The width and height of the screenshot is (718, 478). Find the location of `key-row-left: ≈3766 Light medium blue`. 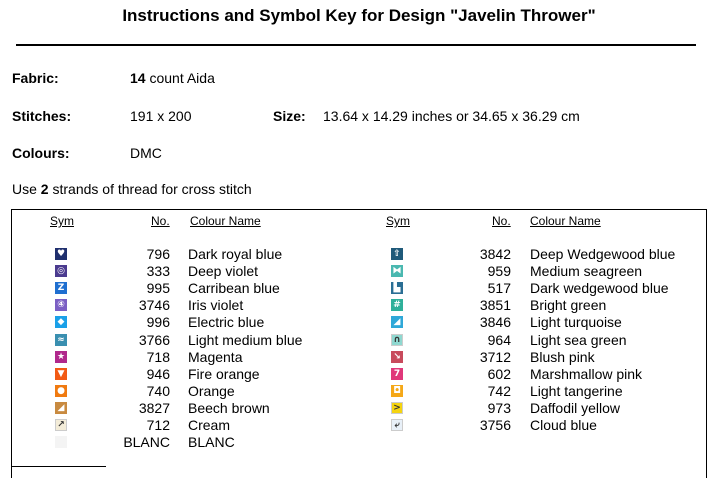

key-row-left: ≈3766 Light medium blue is located at coordinates (359, 340).